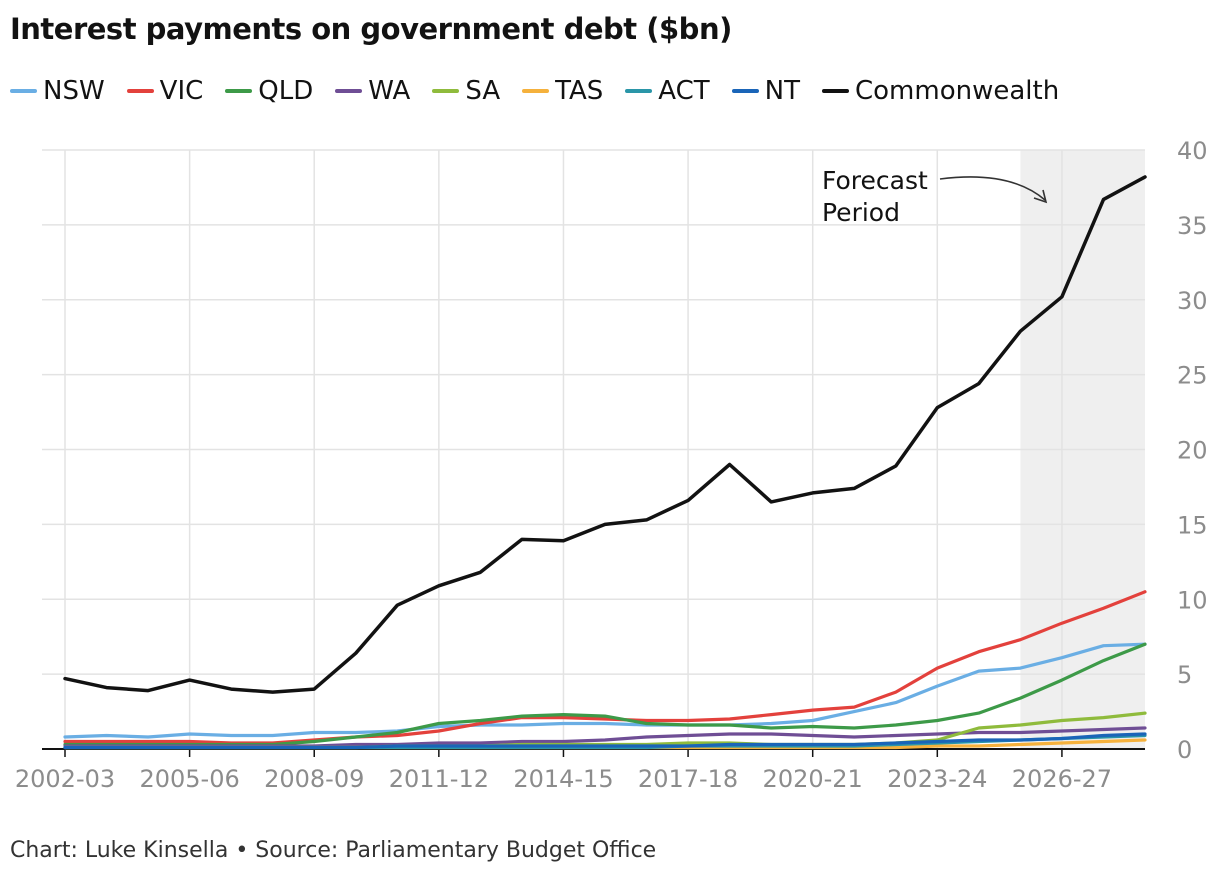  I want to click on legend-item-wa: WA, so click(372, 91).